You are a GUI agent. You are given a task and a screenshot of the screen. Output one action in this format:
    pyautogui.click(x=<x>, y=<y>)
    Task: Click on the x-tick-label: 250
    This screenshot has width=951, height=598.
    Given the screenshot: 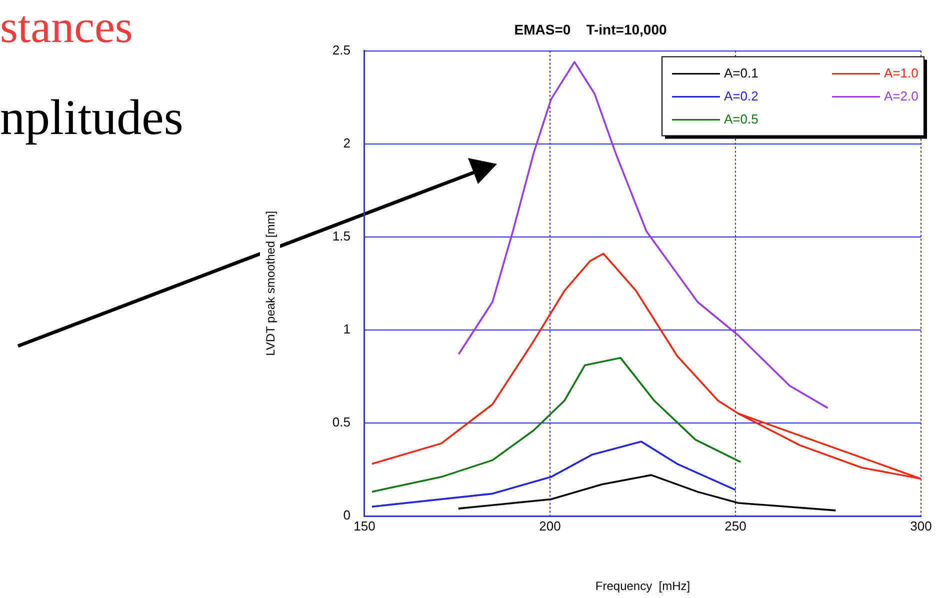 What is the action you would take?
    pyautogui.click(x=735, y=526)
    